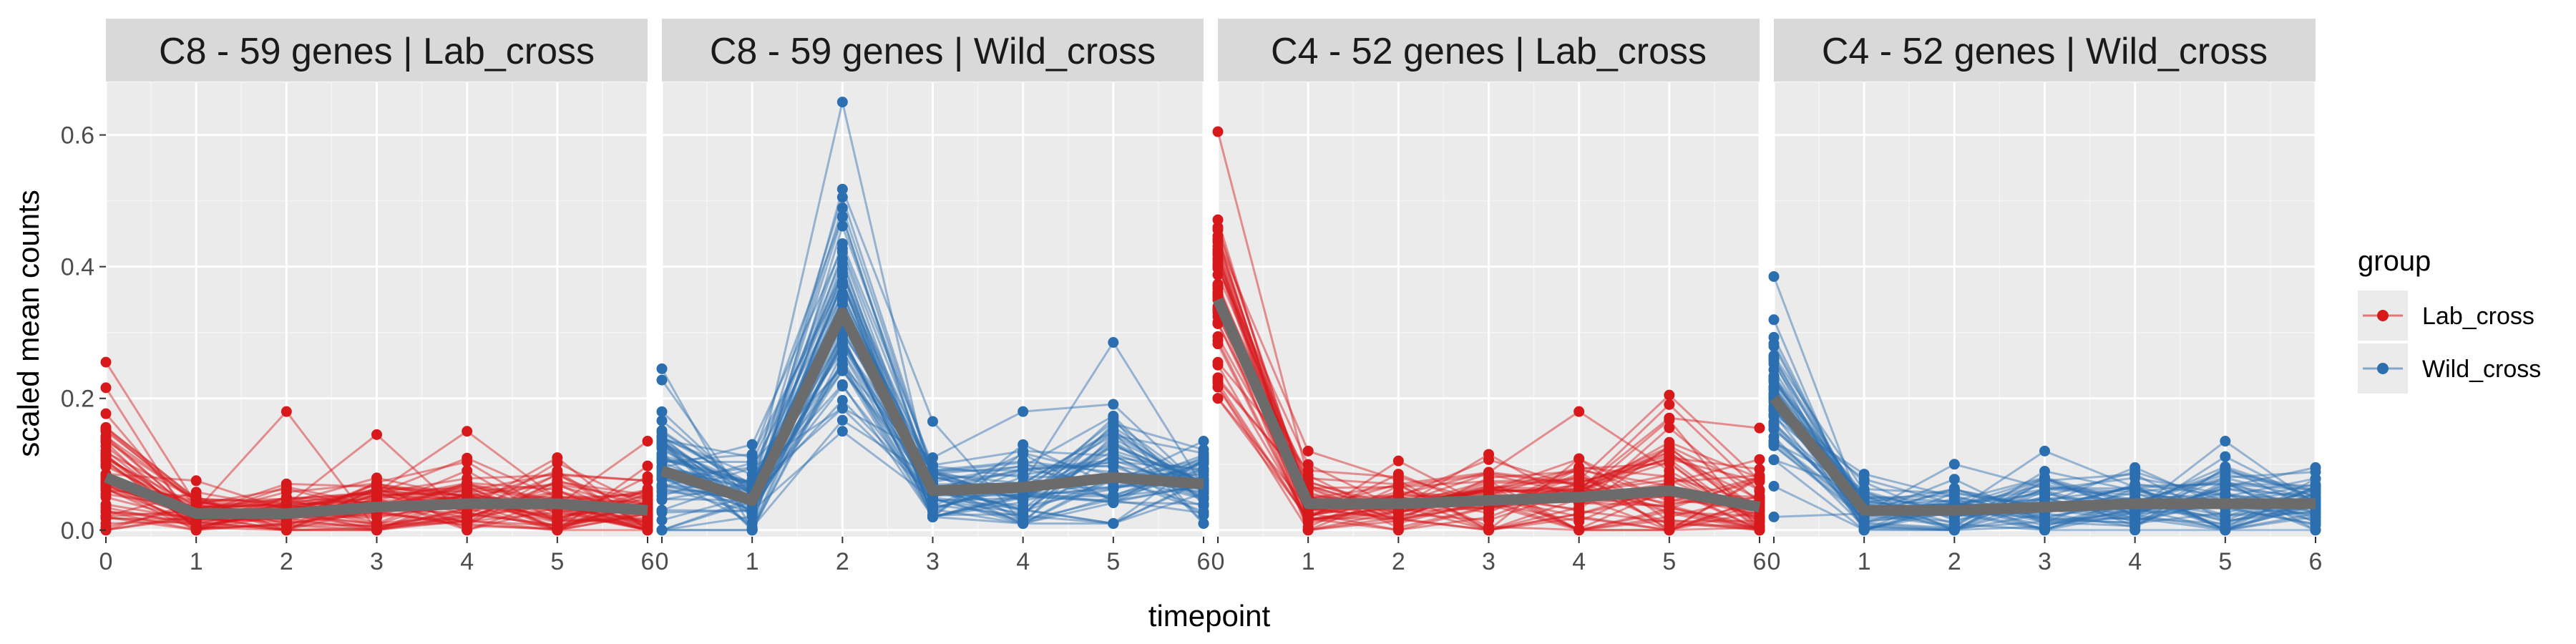 This screenshot has height=644, width=2576. What do you see at coordinates (2446, 316) in the screenshot?
I see `legend-entry: Lab_cross` at bounding box center [2446, 316].